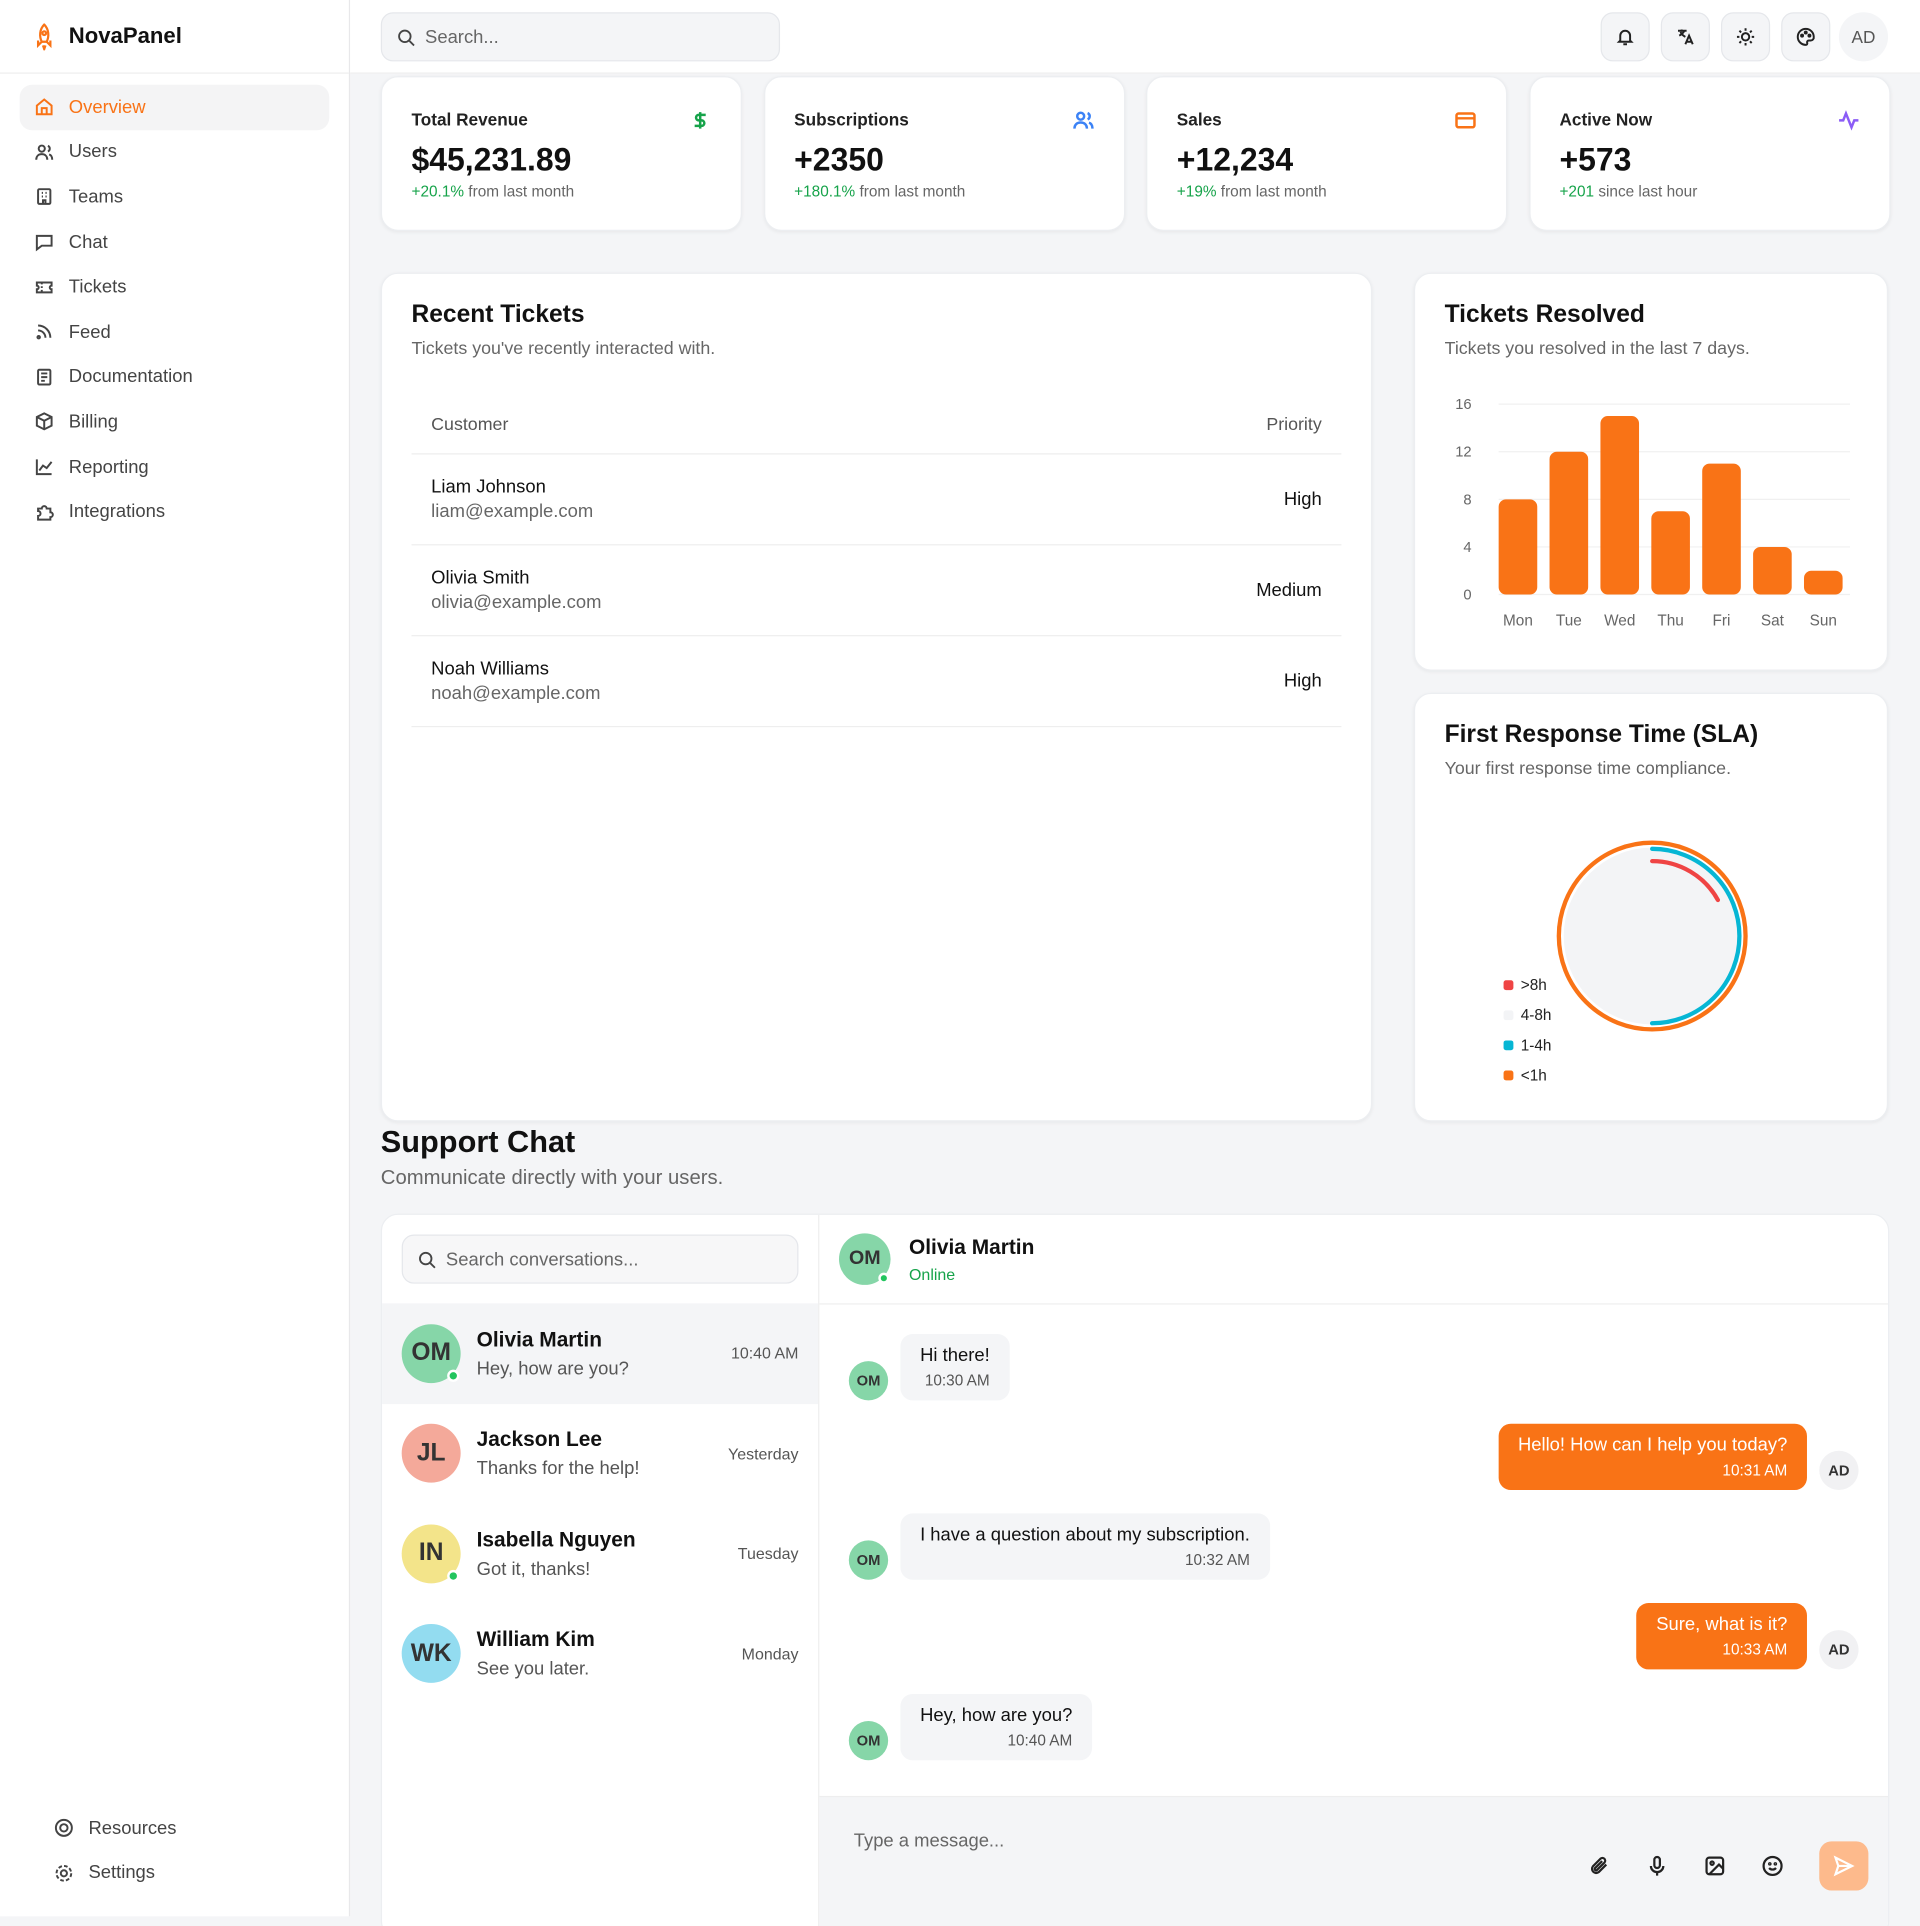 Image resolution: width=1920 pixels, height=1926 pixels. What do you see at coordinates (175, 152) in the screenshot?
I see `sidebar-item-users: Users` at bounding box center [175, 152].